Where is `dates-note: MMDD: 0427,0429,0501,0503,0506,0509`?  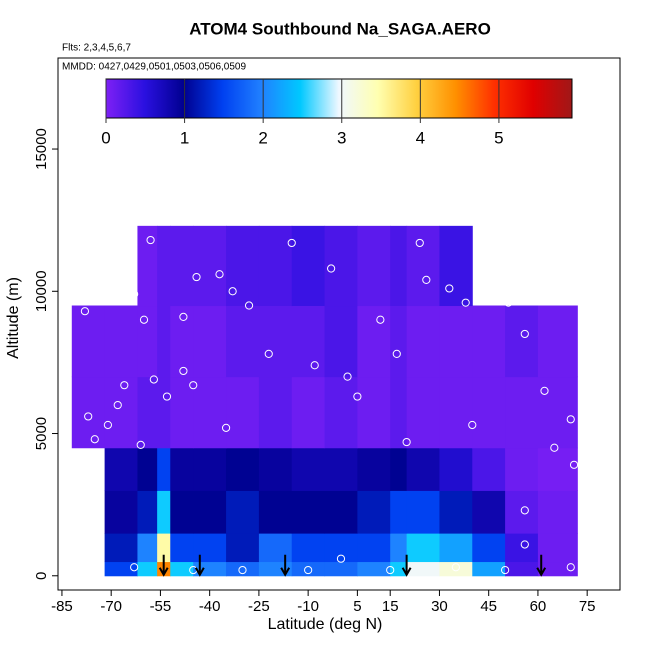
dates-note: MMDD: 0427,0429,0501,0503,0506,0509 is located at coordinates (154, 67).